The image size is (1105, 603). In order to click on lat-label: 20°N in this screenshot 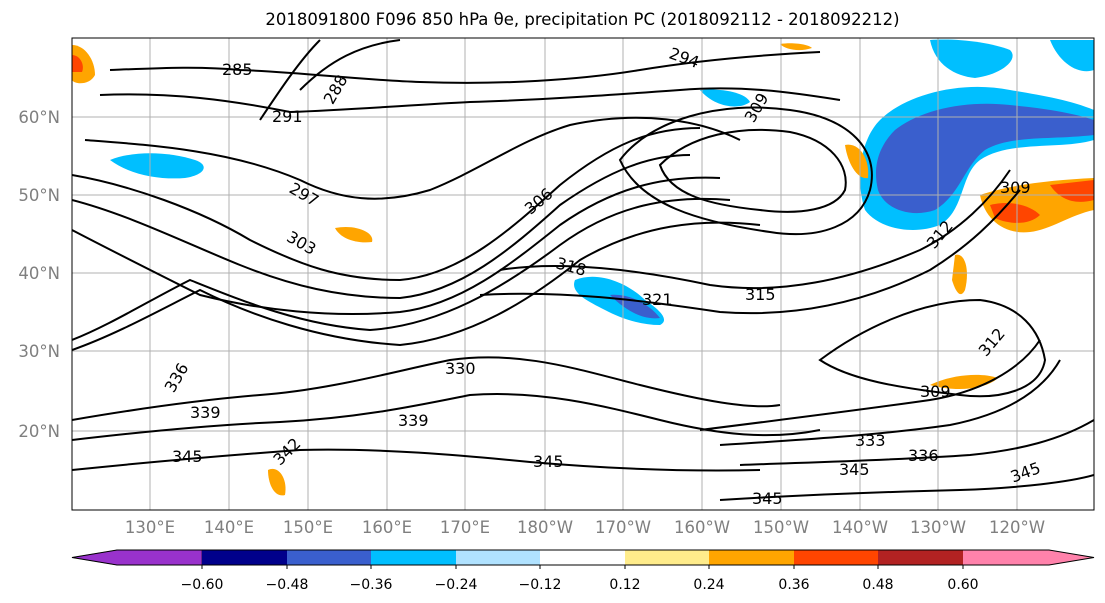, I will do `click(39, 431)`.